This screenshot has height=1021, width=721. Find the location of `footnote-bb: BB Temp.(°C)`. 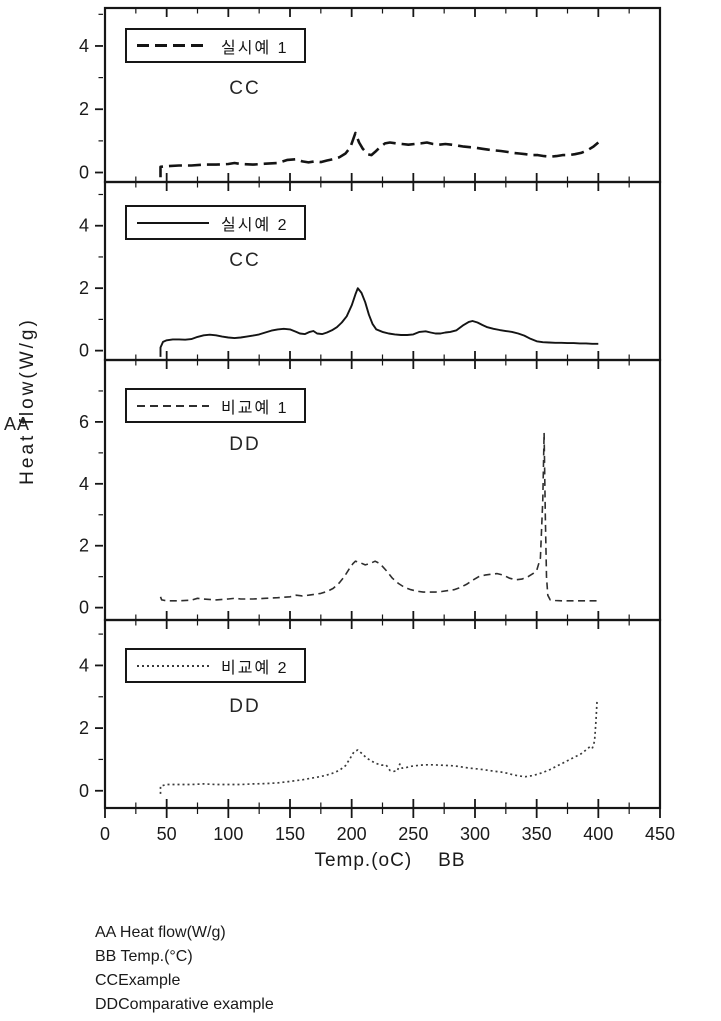

footnote-bb: BB Temp.(°C) is located at coordinates (144, 956).